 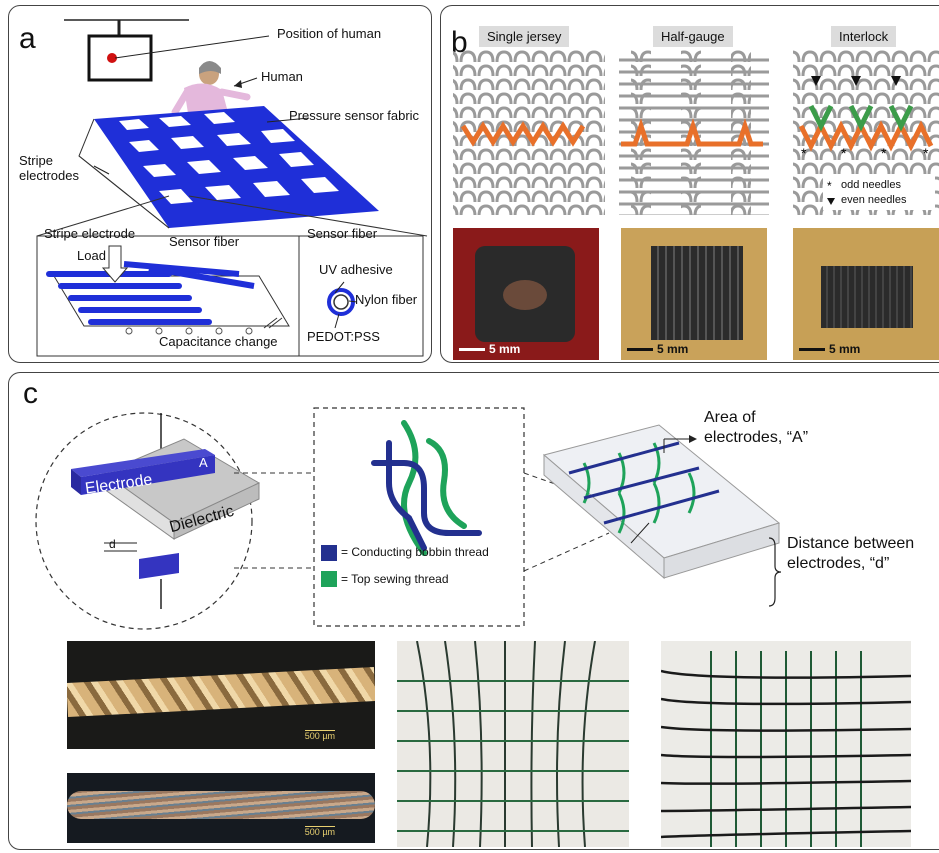 What do you see at coordinates (356, 269) in the screenshot?
I see `uv-adhesive-label: UV adhesive` at bounding box center [356, 269].